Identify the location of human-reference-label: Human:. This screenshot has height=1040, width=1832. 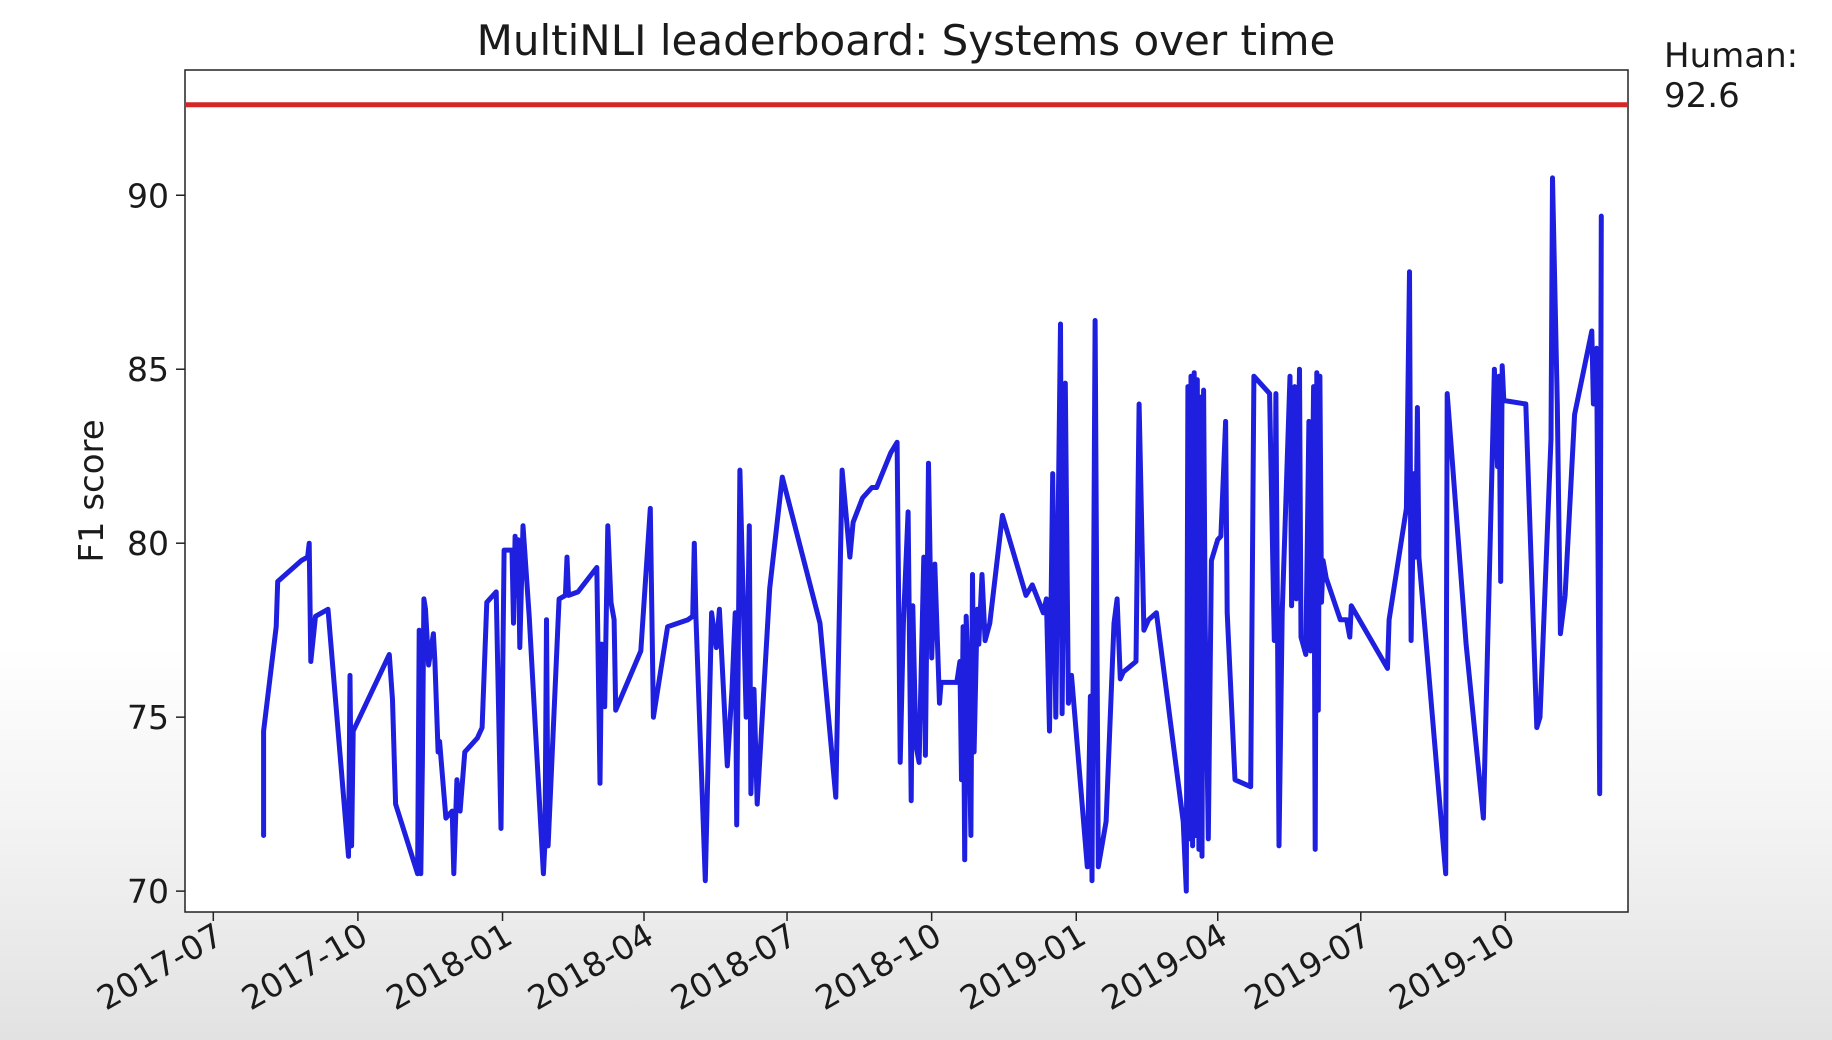
(1731, 56).